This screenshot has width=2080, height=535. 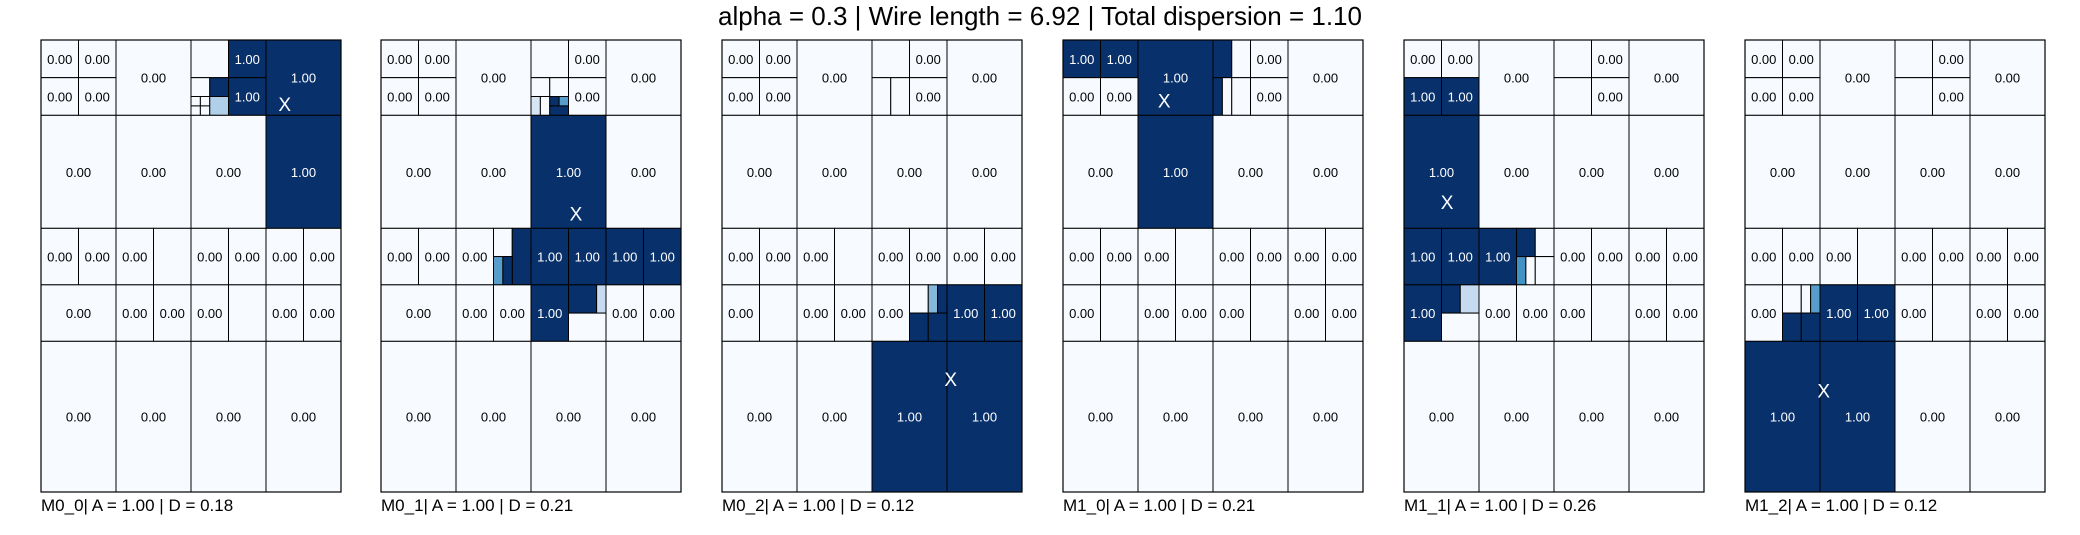 I want to click on panel-title: M0_0| A = 1.00 | D = 0.18, so click(x=137, y=505).